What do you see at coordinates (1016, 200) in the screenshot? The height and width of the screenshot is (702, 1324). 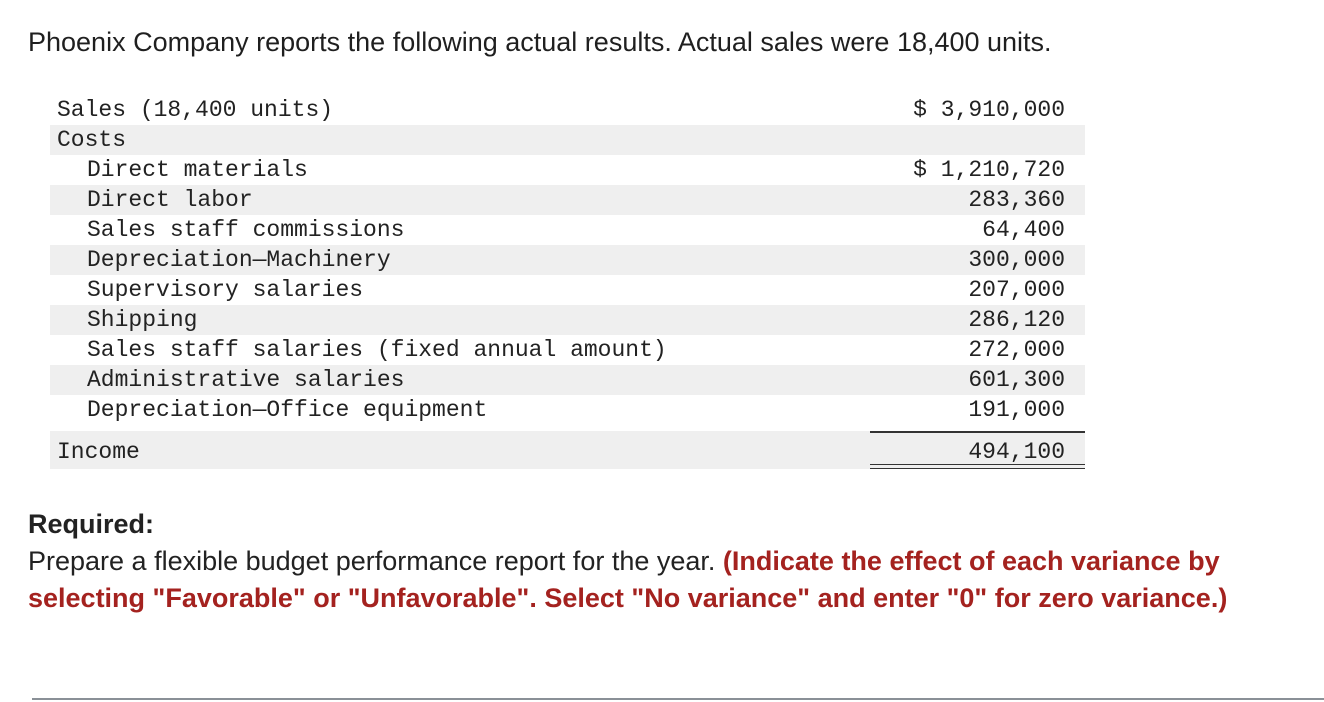 I see `cost-amount: 283,360` at bounding box center [1016, 200].